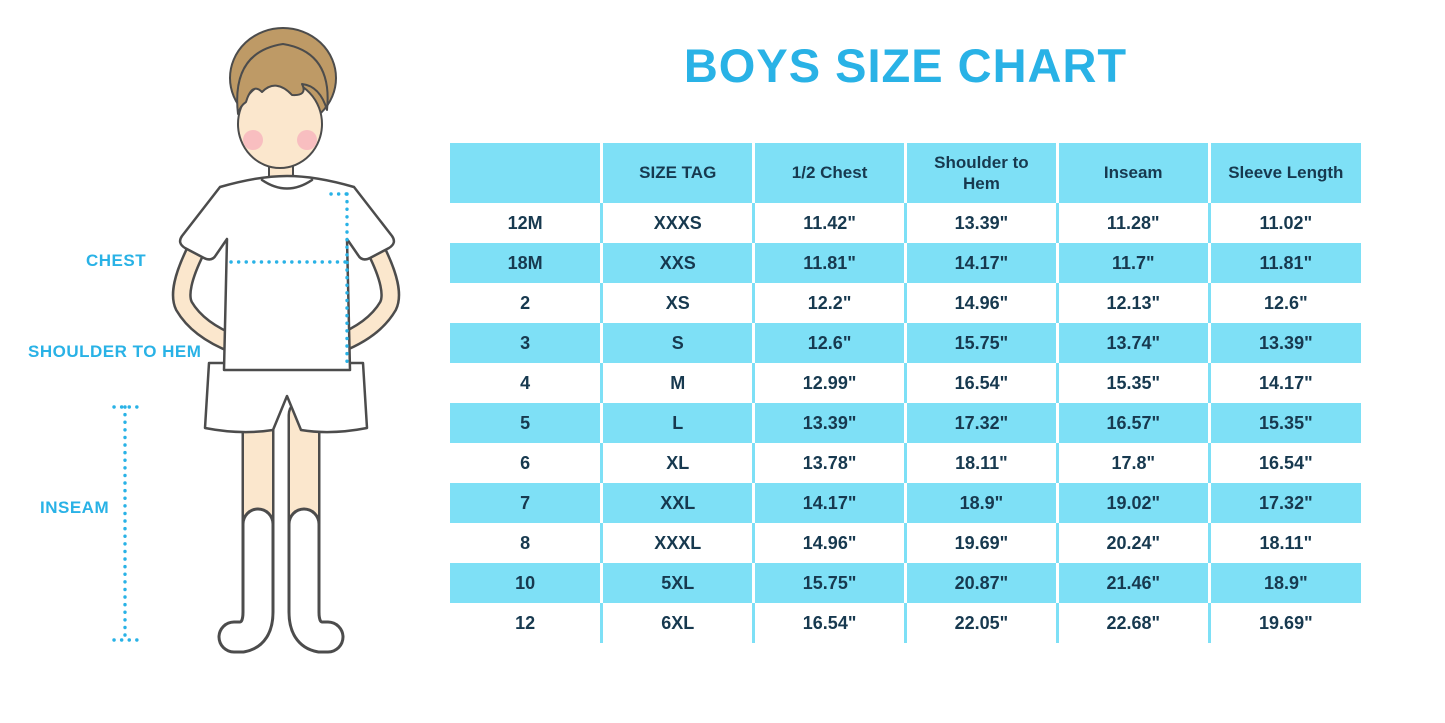  What do you see at coordinates (980, 173) in the screenshot?
I see `column-header: Shoulder to Hem` at bounding box center [980, 173].